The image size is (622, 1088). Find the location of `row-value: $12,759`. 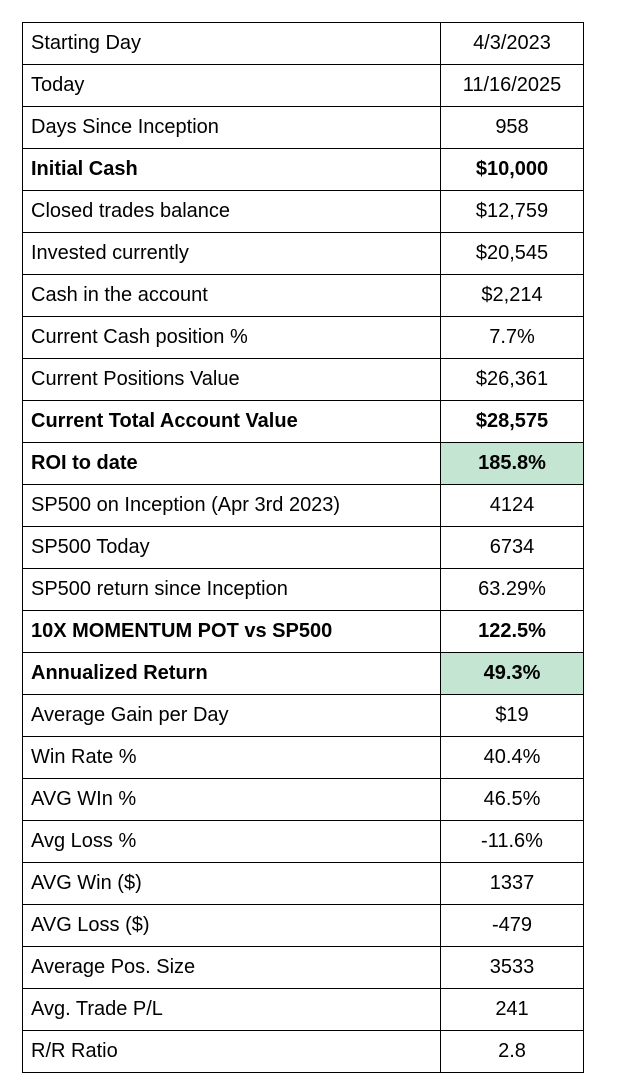

row-value: $12,759 is located at coordinates (512, 211).